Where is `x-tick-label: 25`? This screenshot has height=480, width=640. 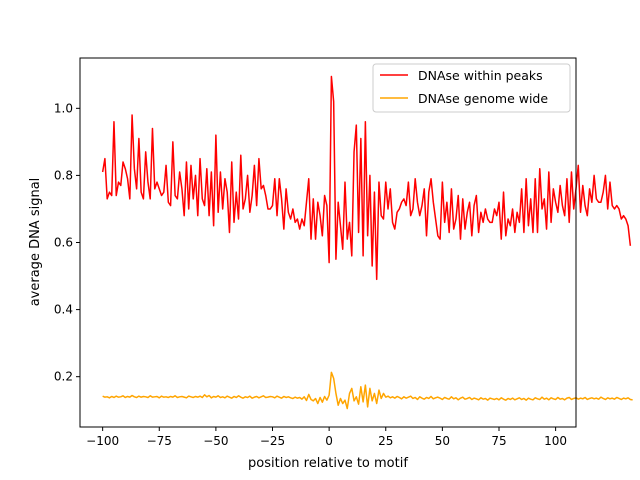 x-tick-label: 25 is located at coordinates (385, 441).